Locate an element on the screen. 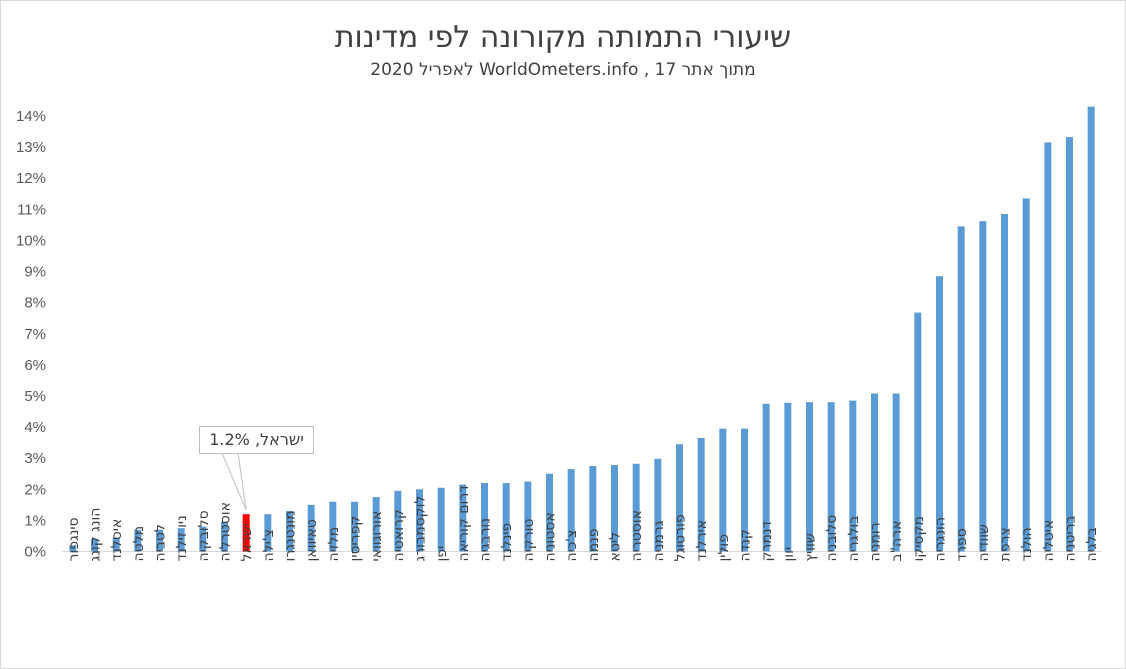 This screenshot has width=1126, height=669. category-label: ניו זילנד is located at coordinates (182, 538).